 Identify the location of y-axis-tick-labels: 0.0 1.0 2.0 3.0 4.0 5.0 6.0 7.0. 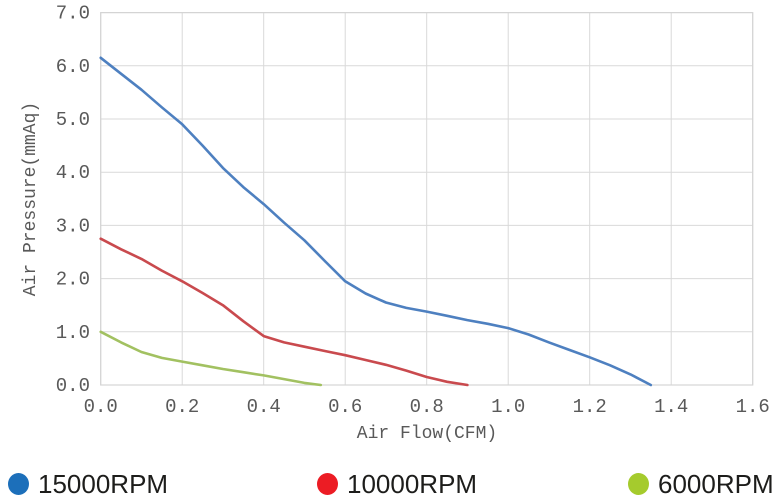
(73, 200).